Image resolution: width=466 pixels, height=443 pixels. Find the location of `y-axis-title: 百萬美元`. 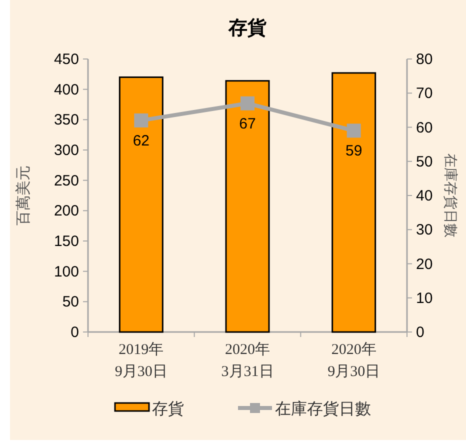

y-axis-title: 百萬美元 is located at coordinates (23, 196).